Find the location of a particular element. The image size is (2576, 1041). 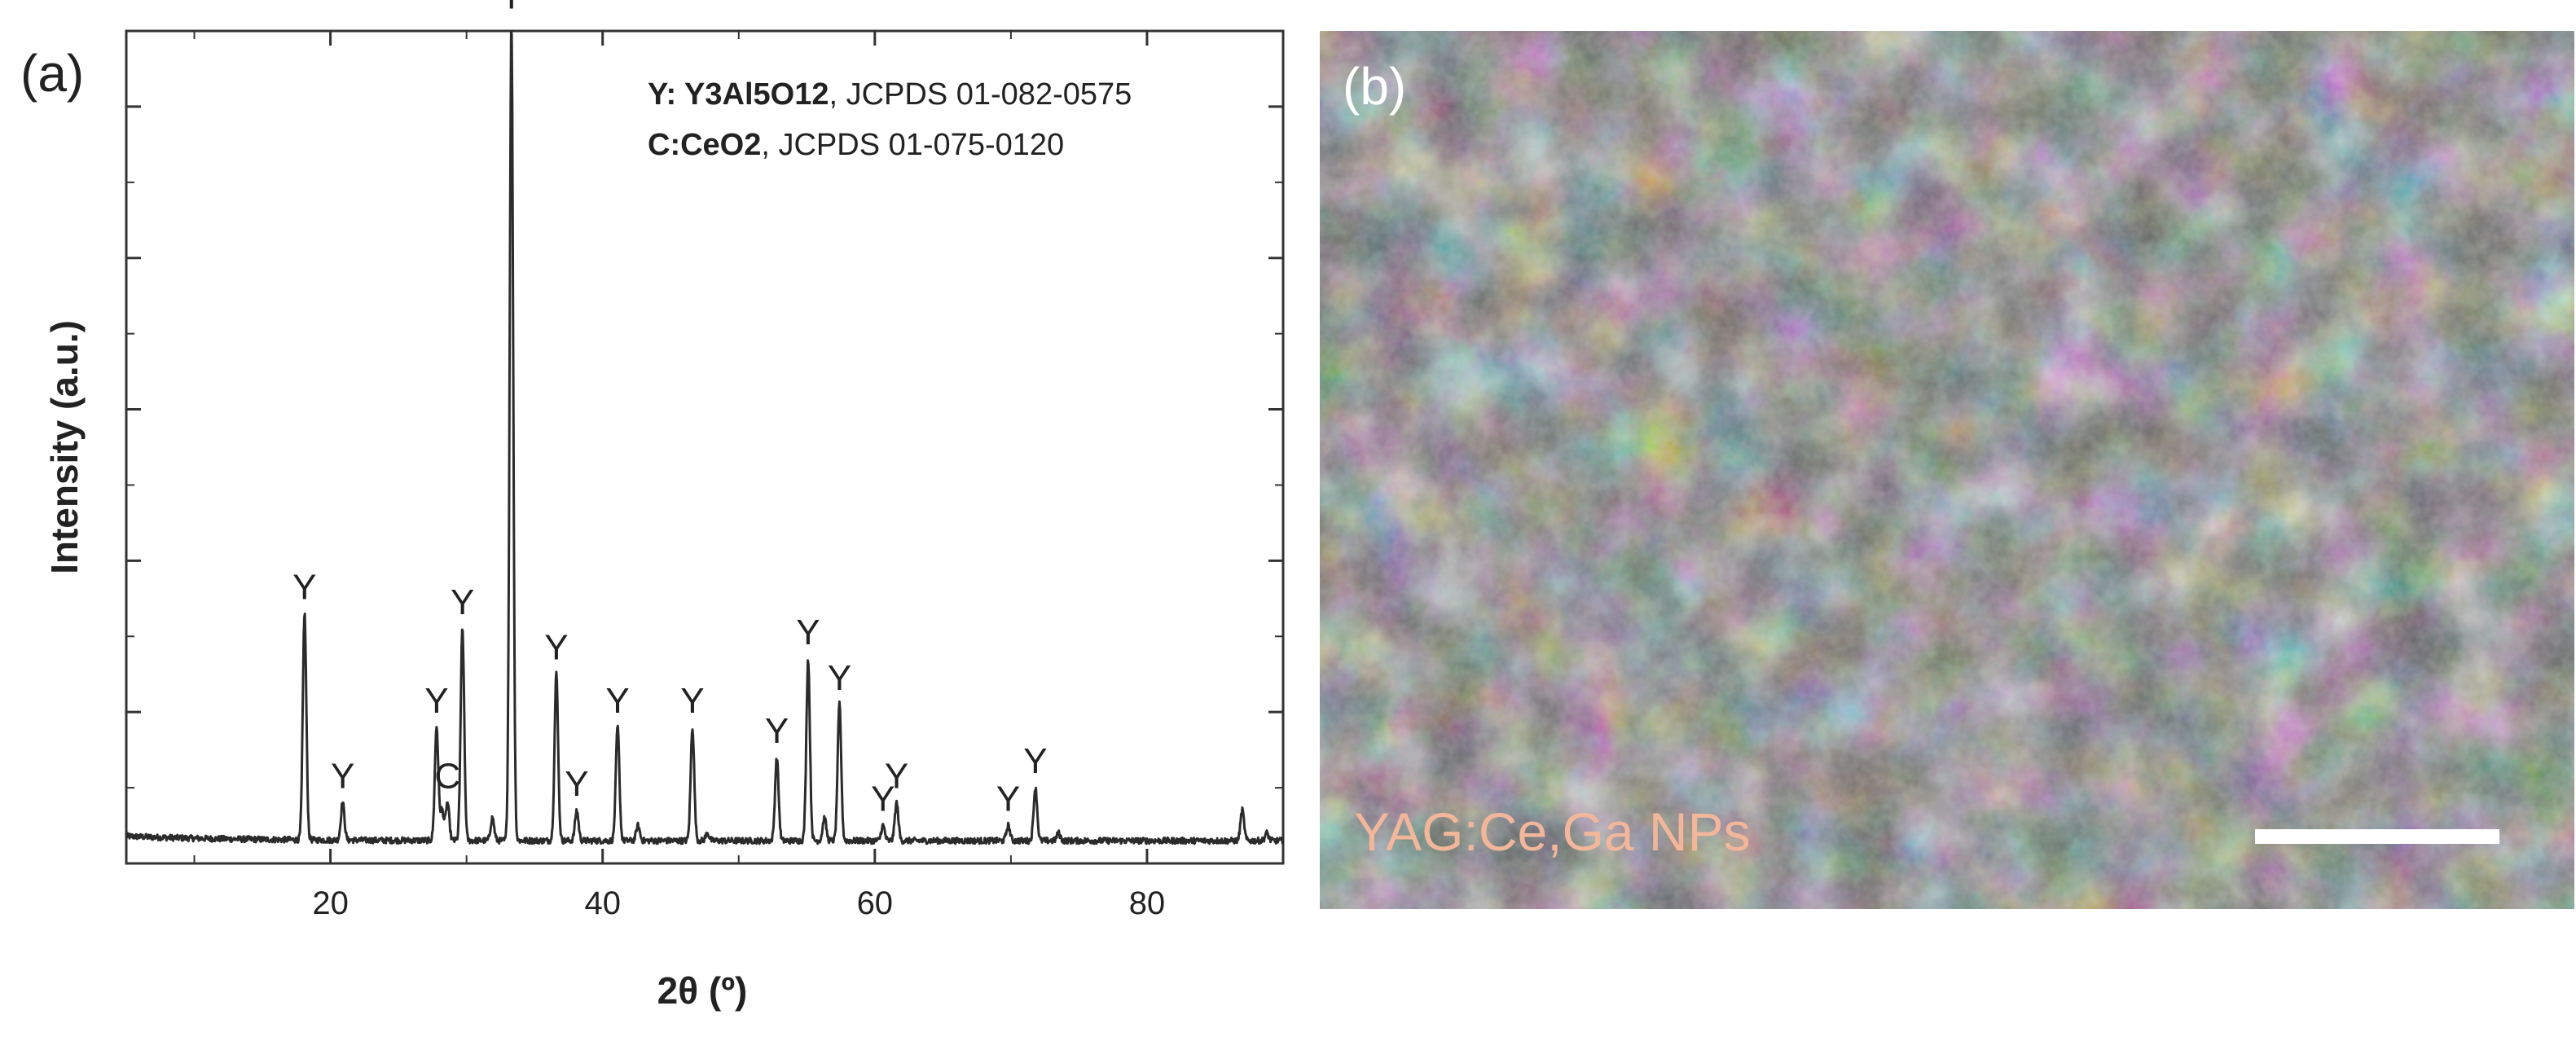

panel-a-label: (a) is located at coordinates (52, 73).